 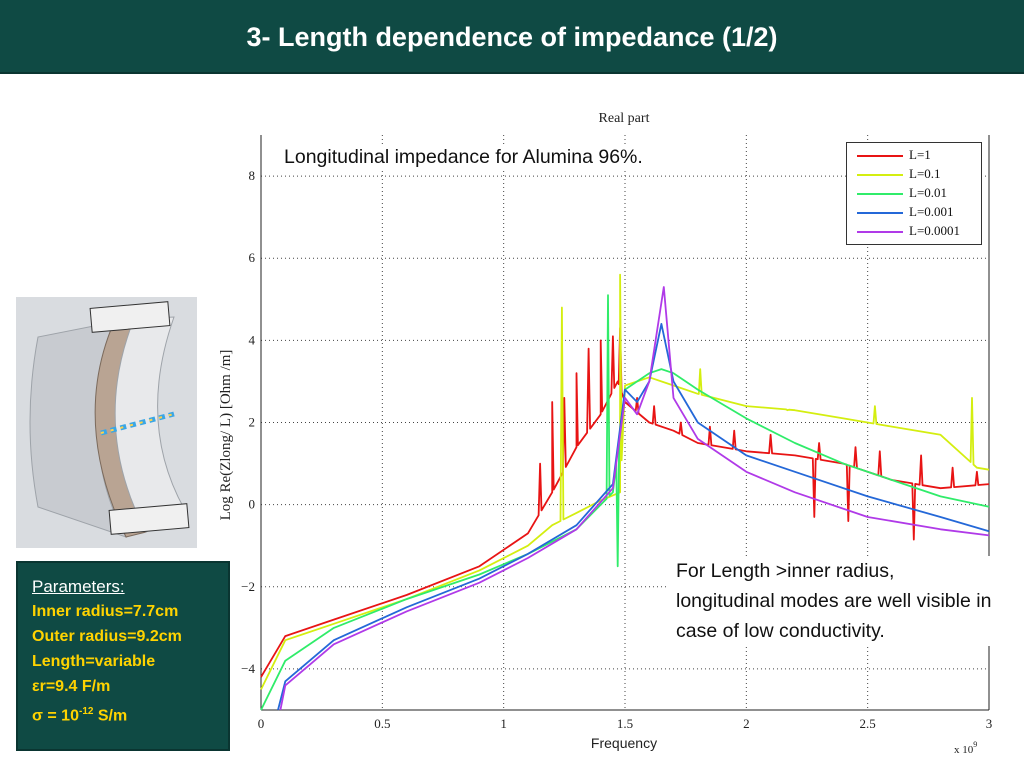 I want to click on param-conductivity: σ = 10-12 S/m, so click(x=80, y=715).